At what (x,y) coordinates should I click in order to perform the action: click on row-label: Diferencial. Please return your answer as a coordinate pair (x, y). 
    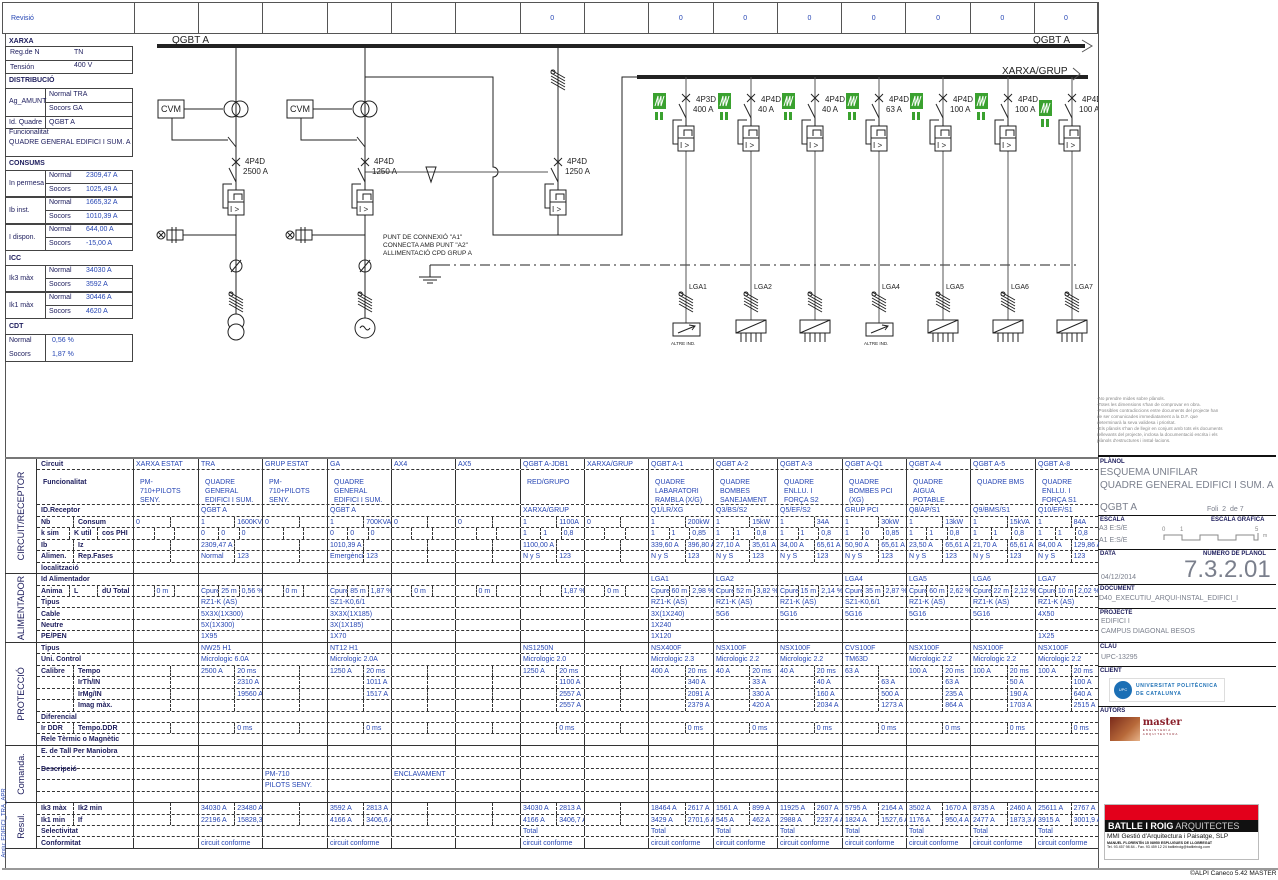
    Looking at the image, I should click on (59, 717).